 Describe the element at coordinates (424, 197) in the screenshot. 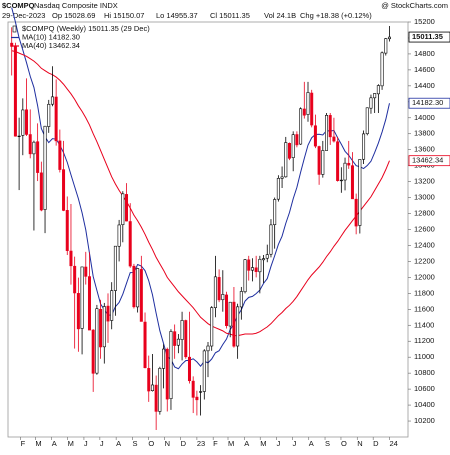

I see `y-tick-label: 13000` at that location.